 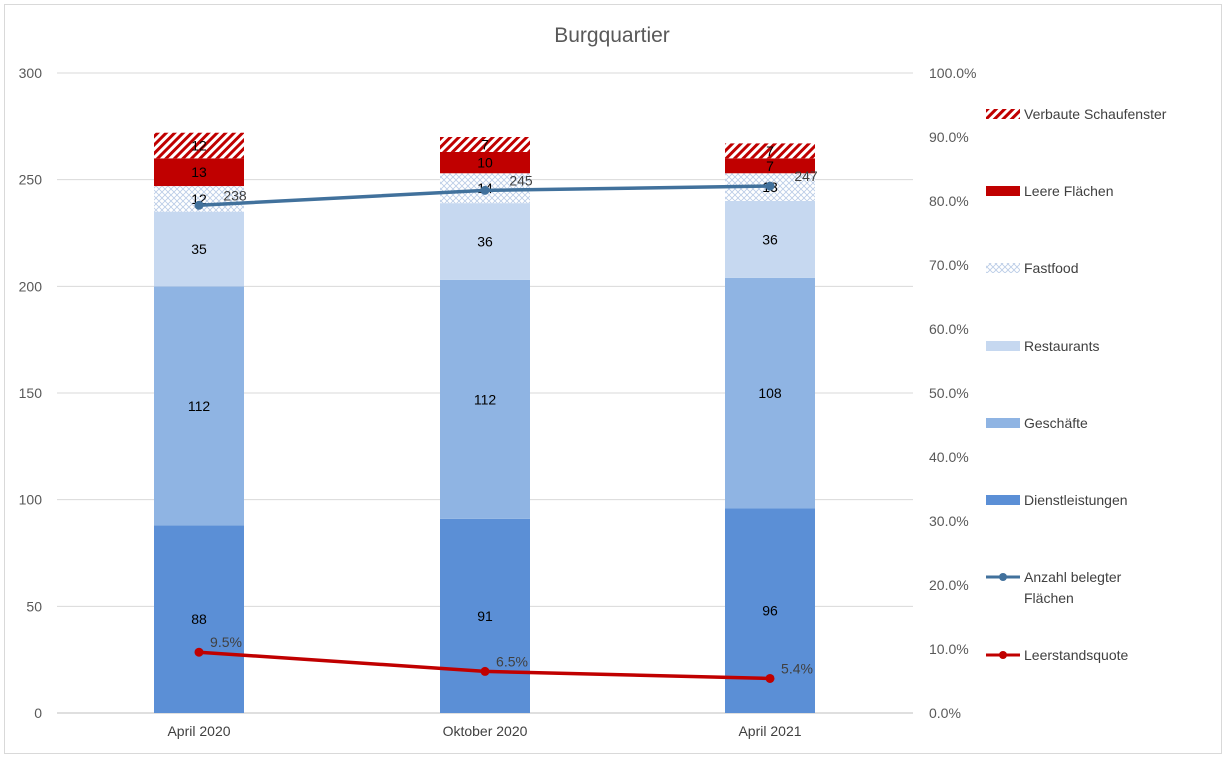 I want to click on legend-label: Restaurants, so click(x=1061, y=346).